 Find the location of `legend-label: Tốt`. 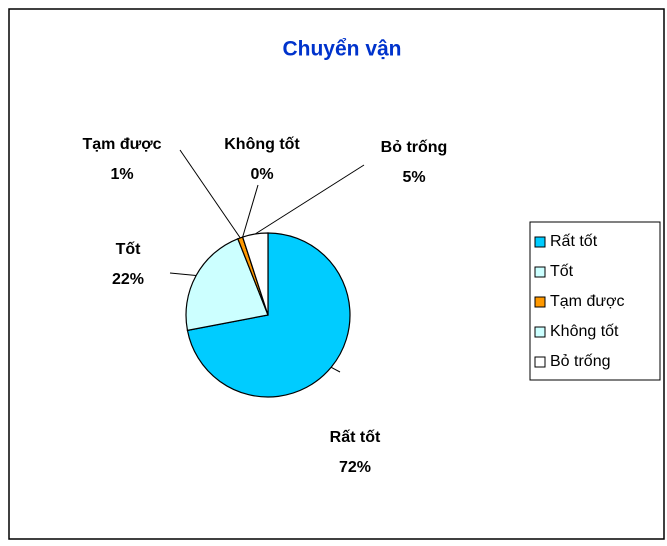

legend-label: Tốt is located at coordinates (562, 271).